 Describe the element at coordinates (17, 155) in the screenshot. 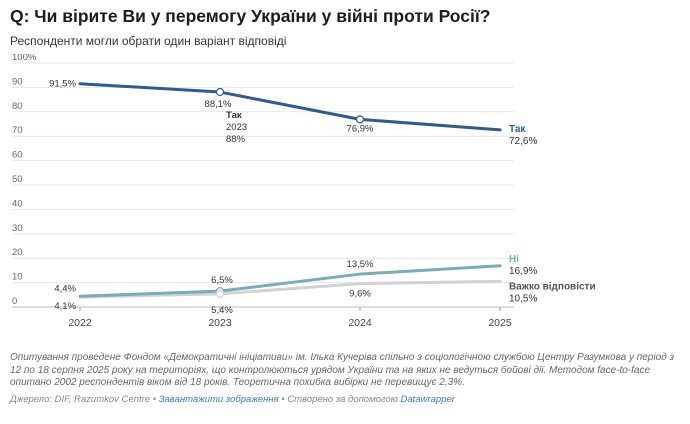

I see `y-tick-label: 60` at that location.